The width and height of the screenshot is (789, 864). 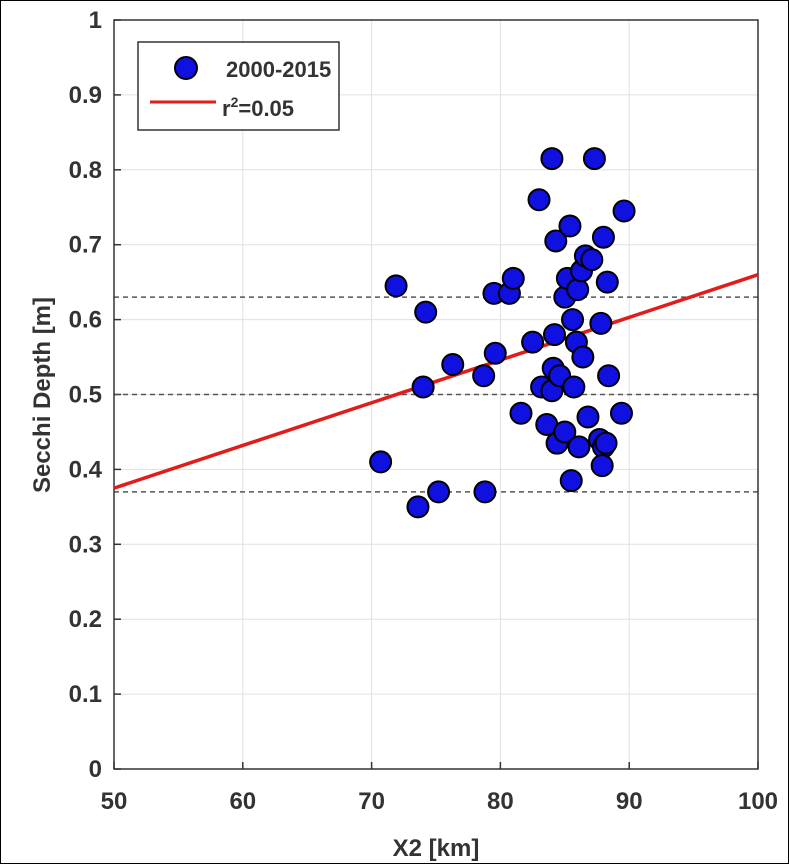 I want to click on legend-marker, so click(x=186, y=68).